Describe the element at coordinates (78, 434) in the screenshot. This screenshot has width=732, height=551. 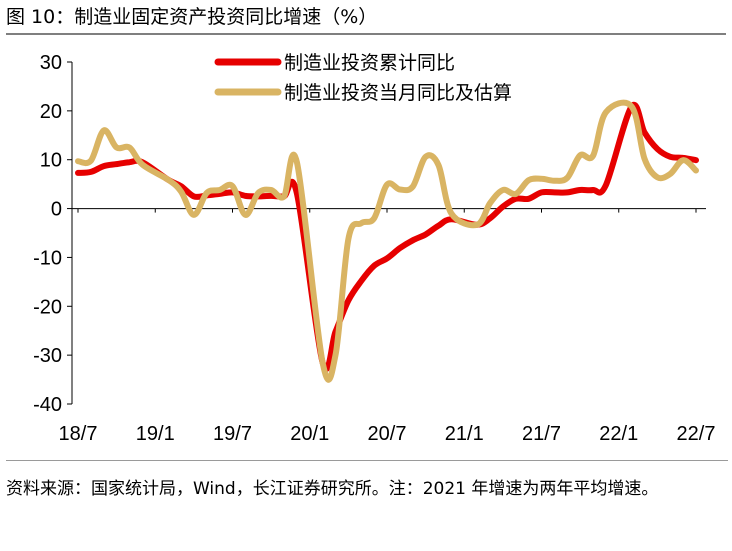
I see `x-tick-label: 18/7` at that location.